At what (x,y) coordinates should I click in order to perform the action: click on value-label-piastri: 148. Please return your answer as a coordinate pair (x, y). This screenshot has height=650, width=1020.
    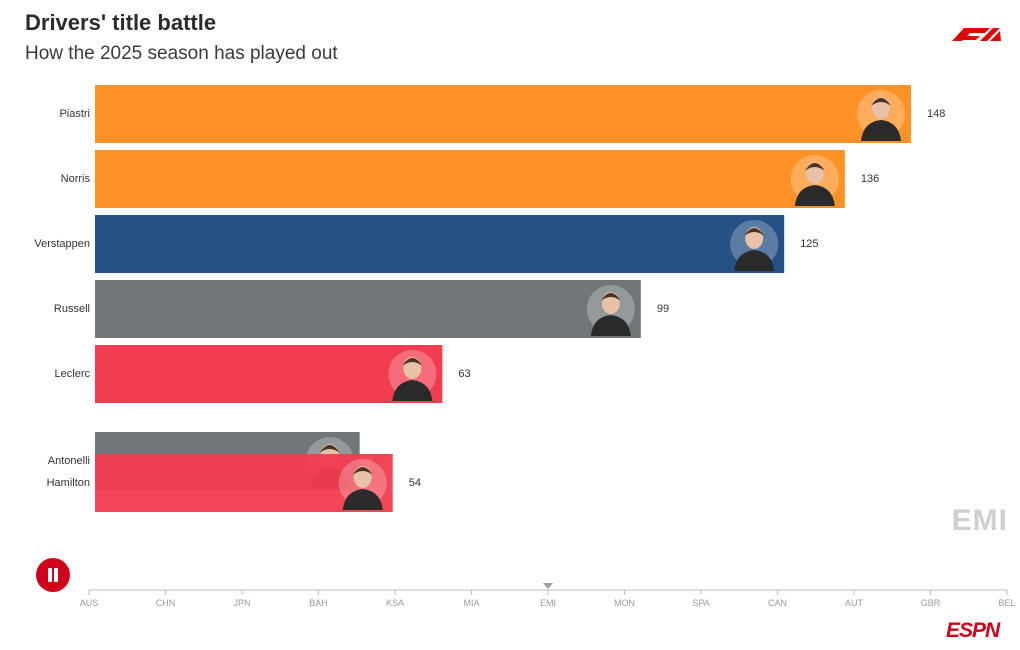
    Looking at the image, I should click on (936, 114).